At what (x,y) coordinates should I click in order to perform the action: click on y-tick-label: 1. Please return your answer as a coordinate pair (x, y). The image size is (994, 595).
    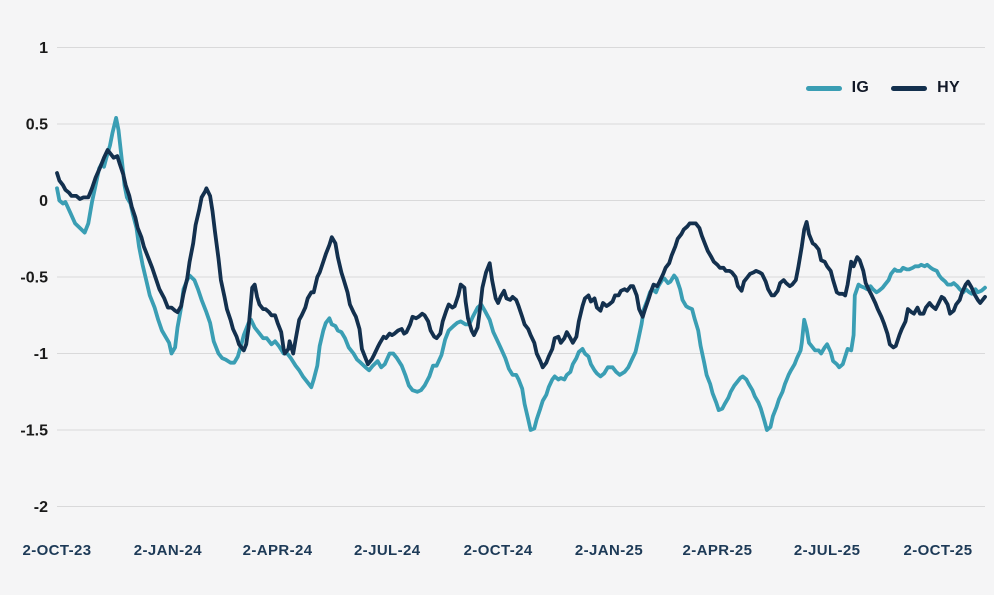
    Looking at the image, I should click on (43, 48).